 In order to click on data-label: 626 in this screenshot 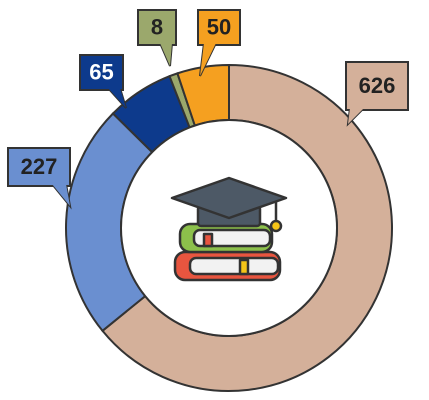, I will do `click(377, 85)`.